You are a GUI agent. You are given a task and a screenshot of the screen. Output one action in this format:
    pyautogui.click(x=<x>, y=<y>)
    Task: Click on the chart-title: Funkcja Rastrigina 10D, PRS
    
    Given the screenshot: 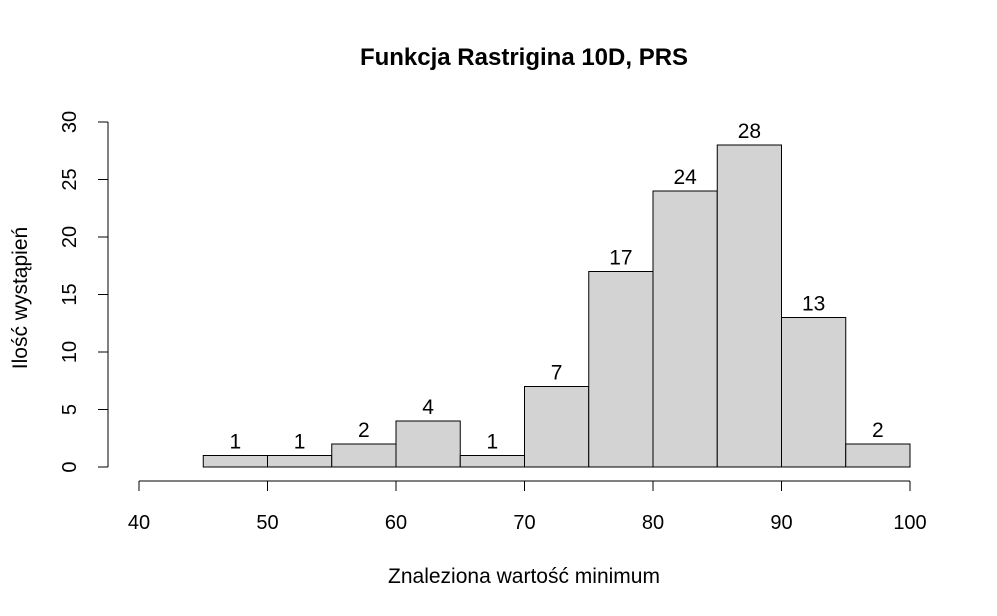 What is the action you would take?
    pyautogui.click(x=524, y=57)
    